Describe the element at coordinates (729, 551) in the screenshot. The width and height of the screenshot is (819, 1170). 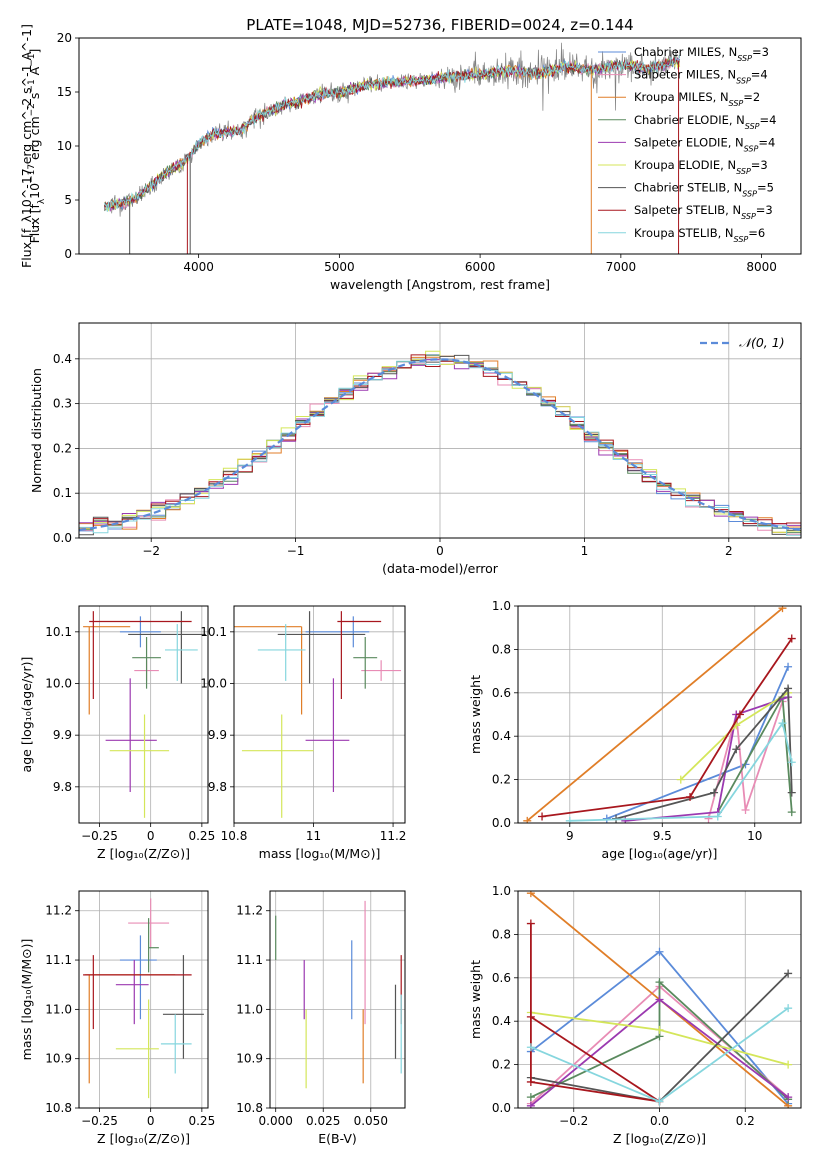
I see `x-tick-label: 2` at that location.